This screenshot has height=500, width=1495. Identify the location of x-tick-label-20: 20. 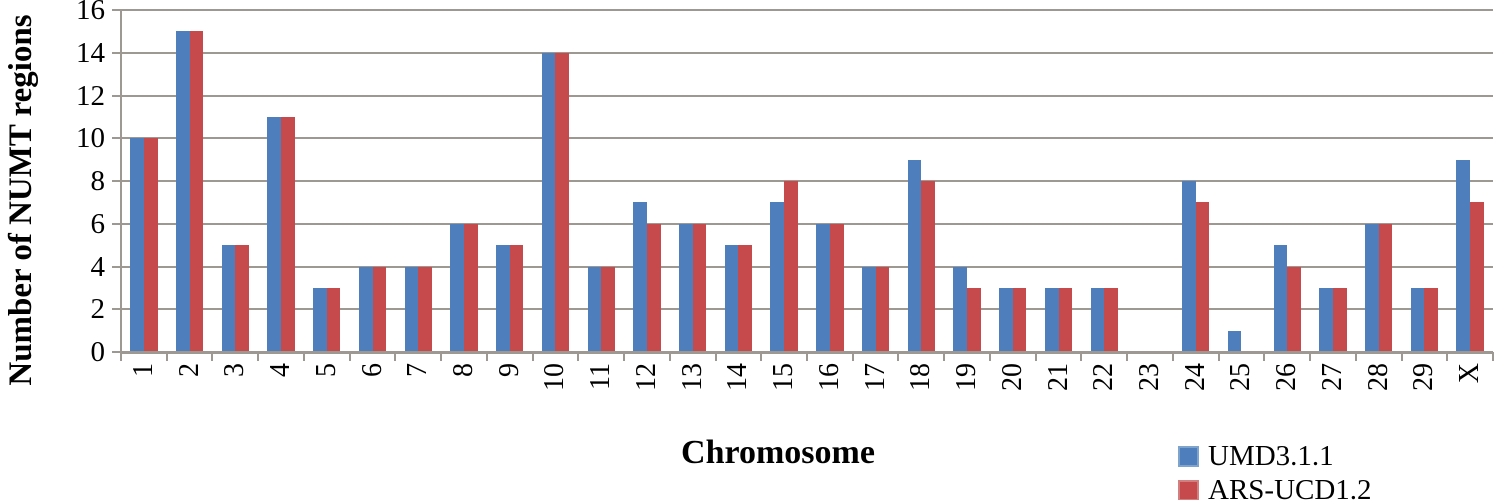
(1012, 377).